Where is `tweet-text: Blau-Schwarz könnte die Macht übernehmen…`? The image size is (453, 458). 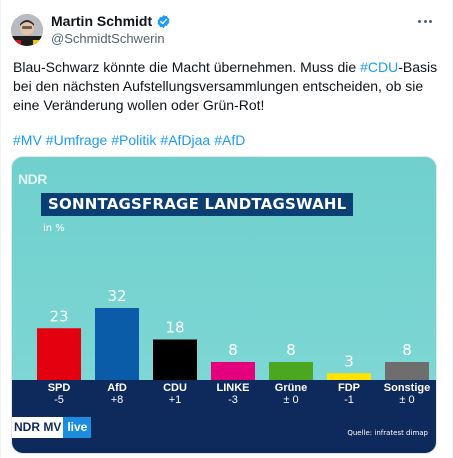
tweet-text: Blau-Schwarz könnte die Macht übernehmen… is located at coordinates (228, 86).